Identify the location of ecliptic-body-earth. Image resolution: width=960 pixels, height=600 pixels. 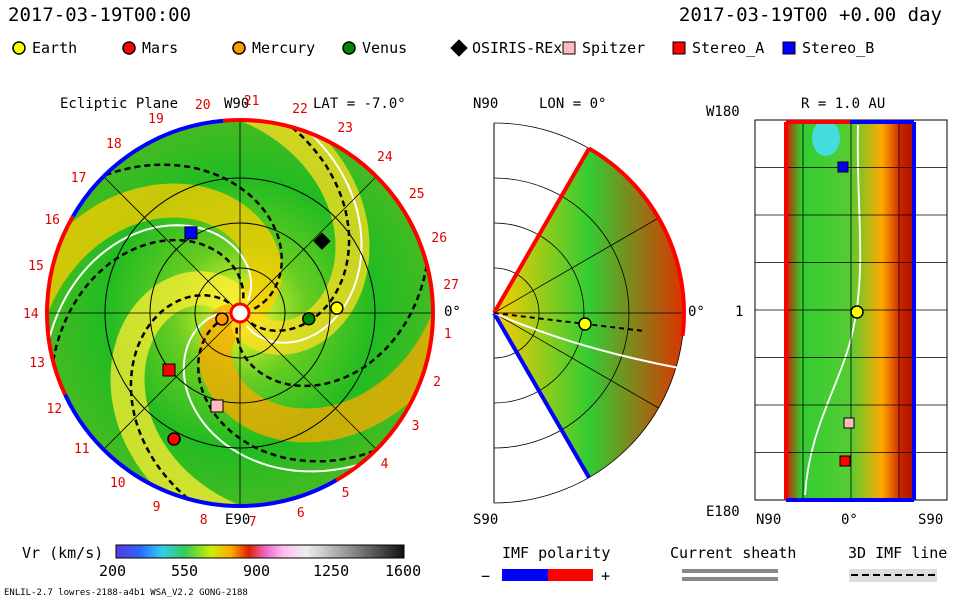
(337, 308).